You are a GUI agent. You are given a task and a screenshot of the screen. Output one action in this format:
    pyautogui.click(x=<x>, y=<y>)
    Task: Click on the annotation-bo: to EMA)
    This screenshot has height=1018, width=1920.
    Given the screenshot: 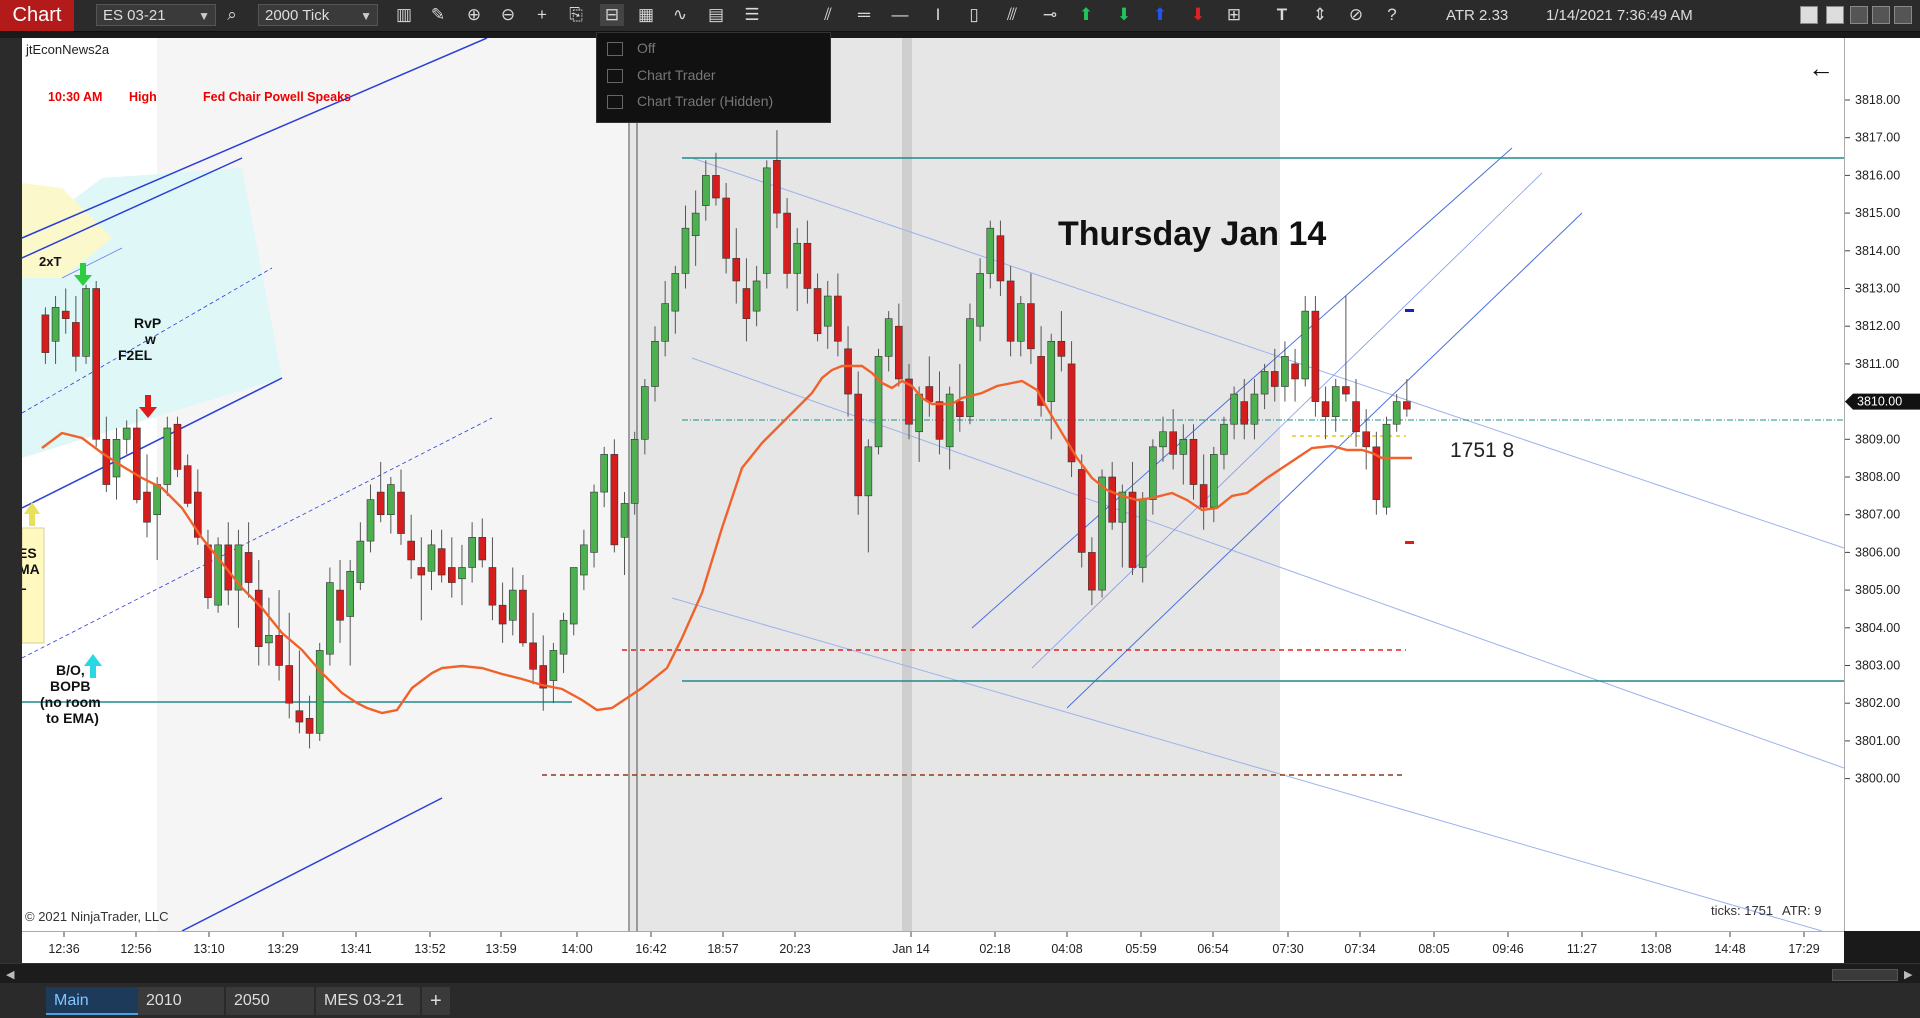 What is the action you would take?
    pyautogui.click(x=72, y=718)
    